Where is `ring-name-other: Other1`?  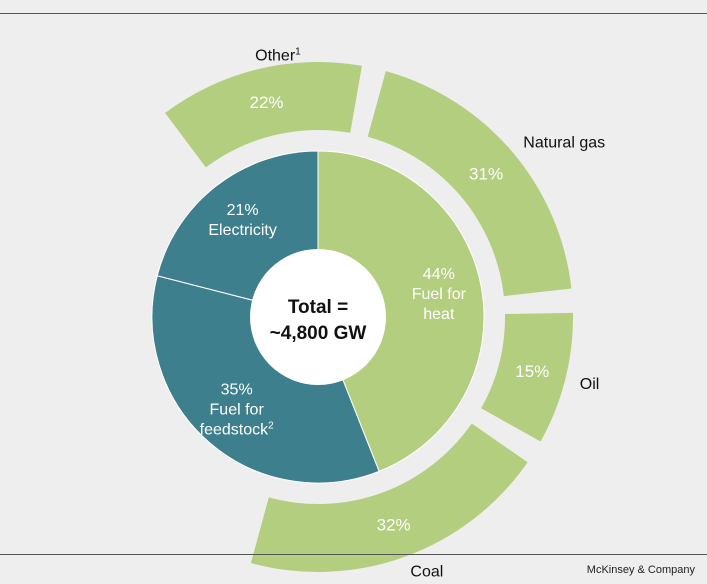 ring-name-other: Other1 is located at coordinates (278, 55).